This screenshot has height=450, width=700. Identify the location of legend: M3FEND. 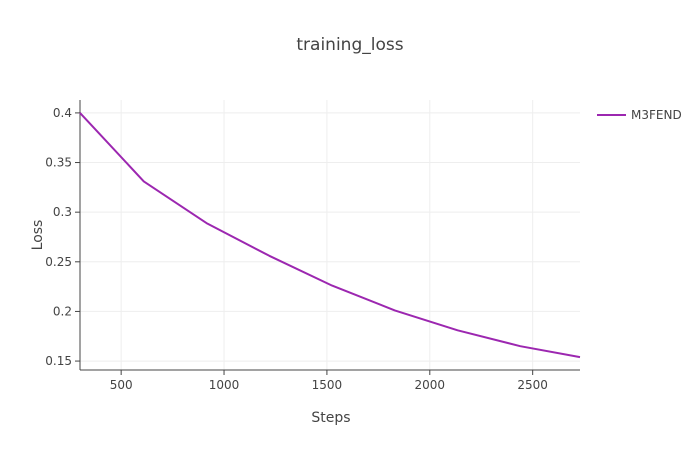
(639, 115).